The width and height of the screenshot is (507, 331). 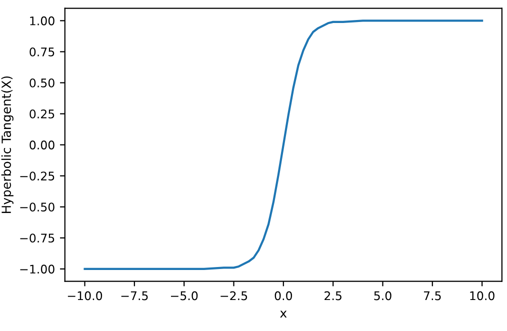 I want to click on y-tick-label: 0.75, so click(x=42, y=51).